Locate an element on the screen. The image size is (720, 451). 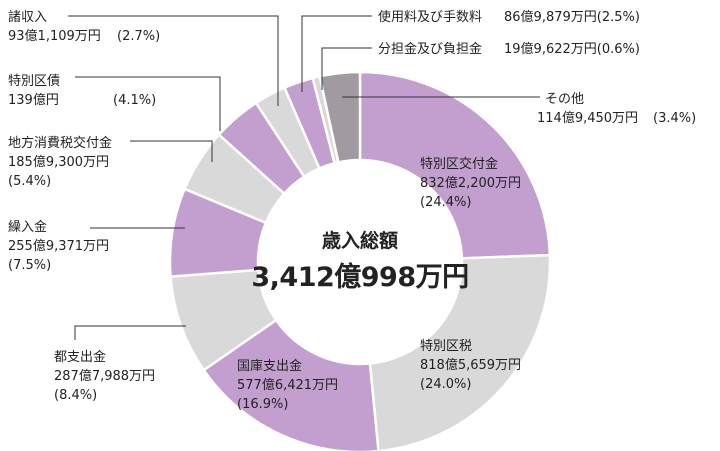
label-tokubetsuku-sai-percent: (4.1%) is located at coordinates (135, 100).